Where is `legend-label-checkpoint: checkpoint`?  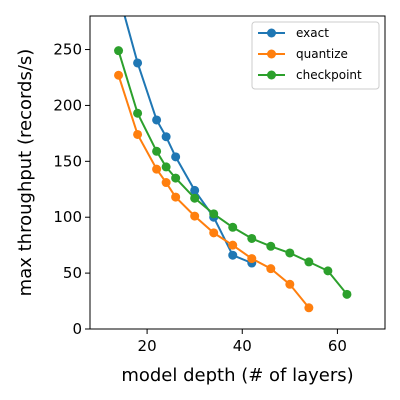 legend-label-checkpoint: checkpoint is located at coordinates (329, 75).